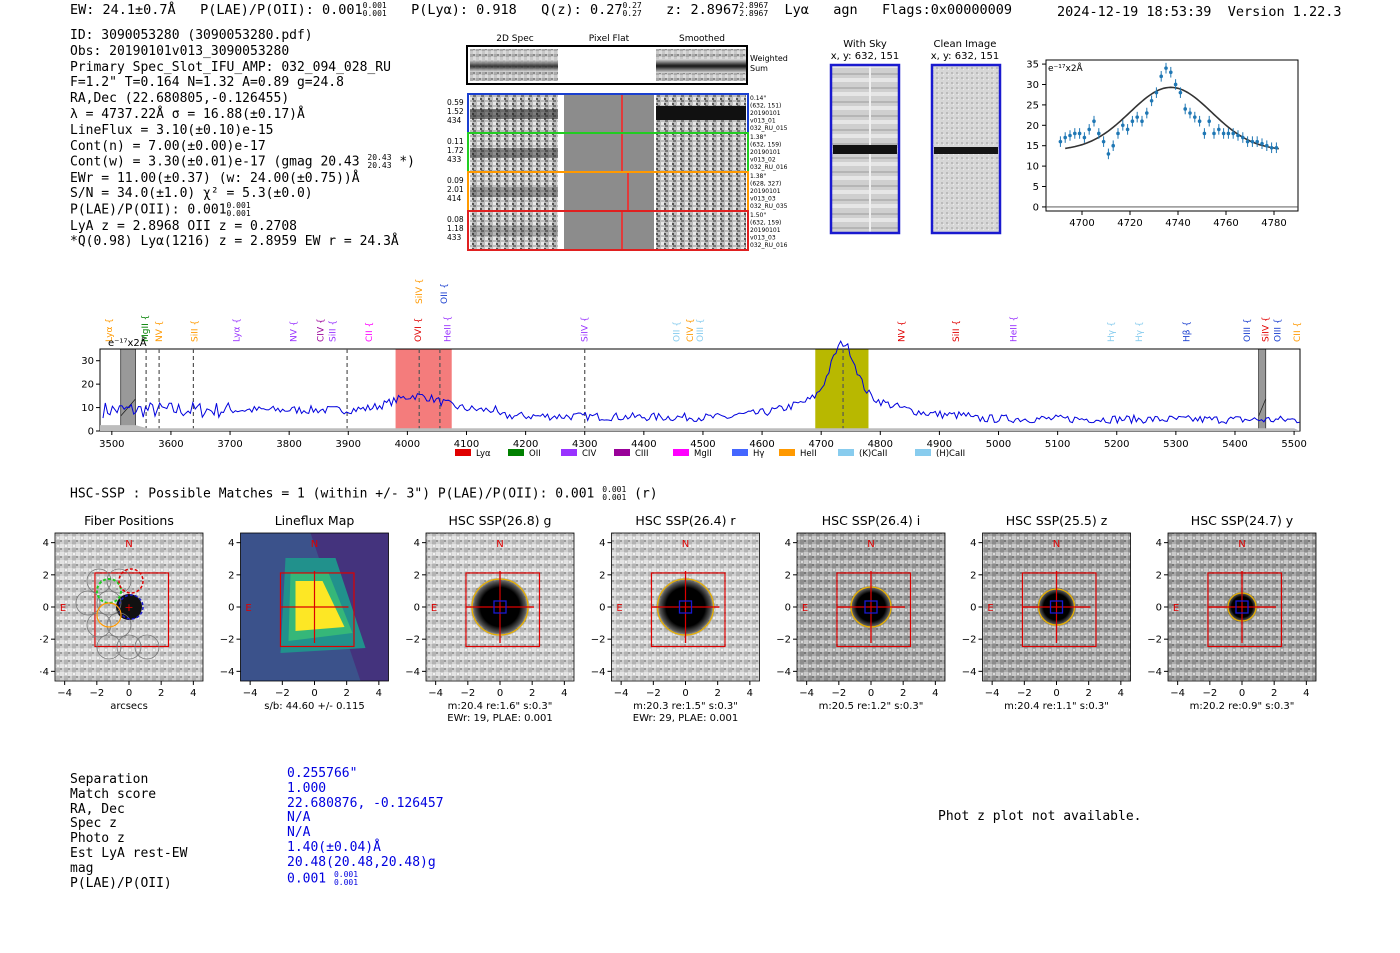 This screenshot has width=1400, height=953. What do you see at coordinates (1199, 12) in the screenshot?
I see `timestamp-version: 2024-12-19 18:53:39 Version 1.22.3` at bounding box center [1199, 12].